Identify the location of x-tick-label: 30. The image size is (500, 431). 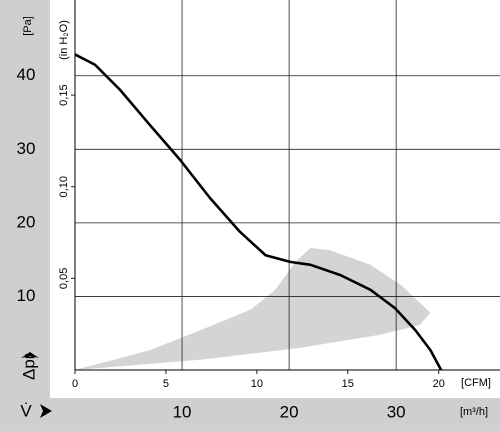
(396, 411).